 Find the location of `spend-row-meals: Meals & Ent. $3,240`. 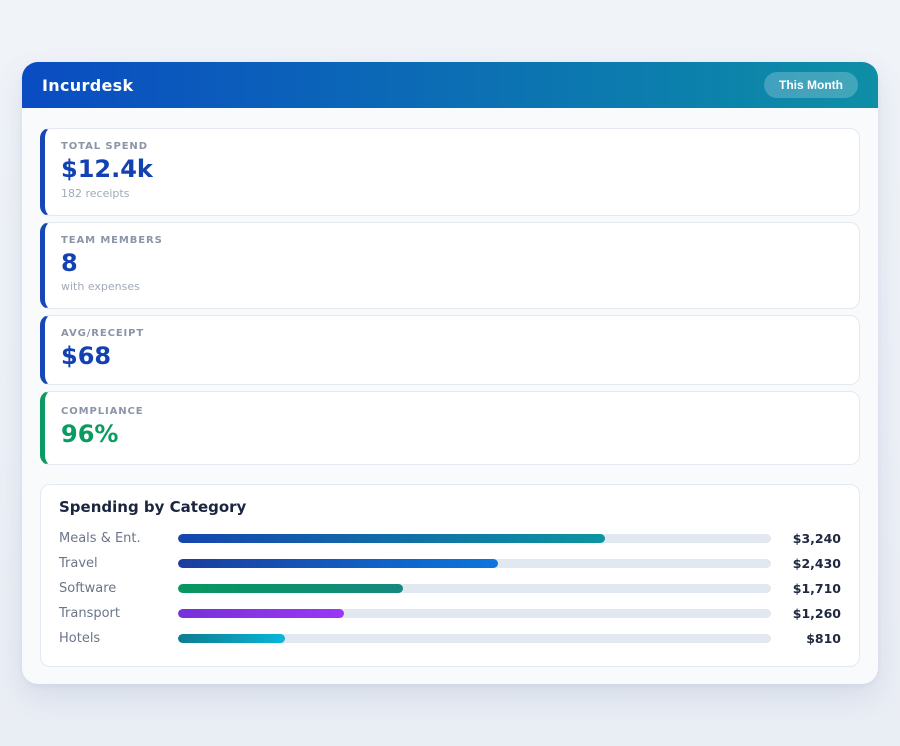

spend-row-meals: Meals & Ent. $3,240 is located at coordinates (450, 538).